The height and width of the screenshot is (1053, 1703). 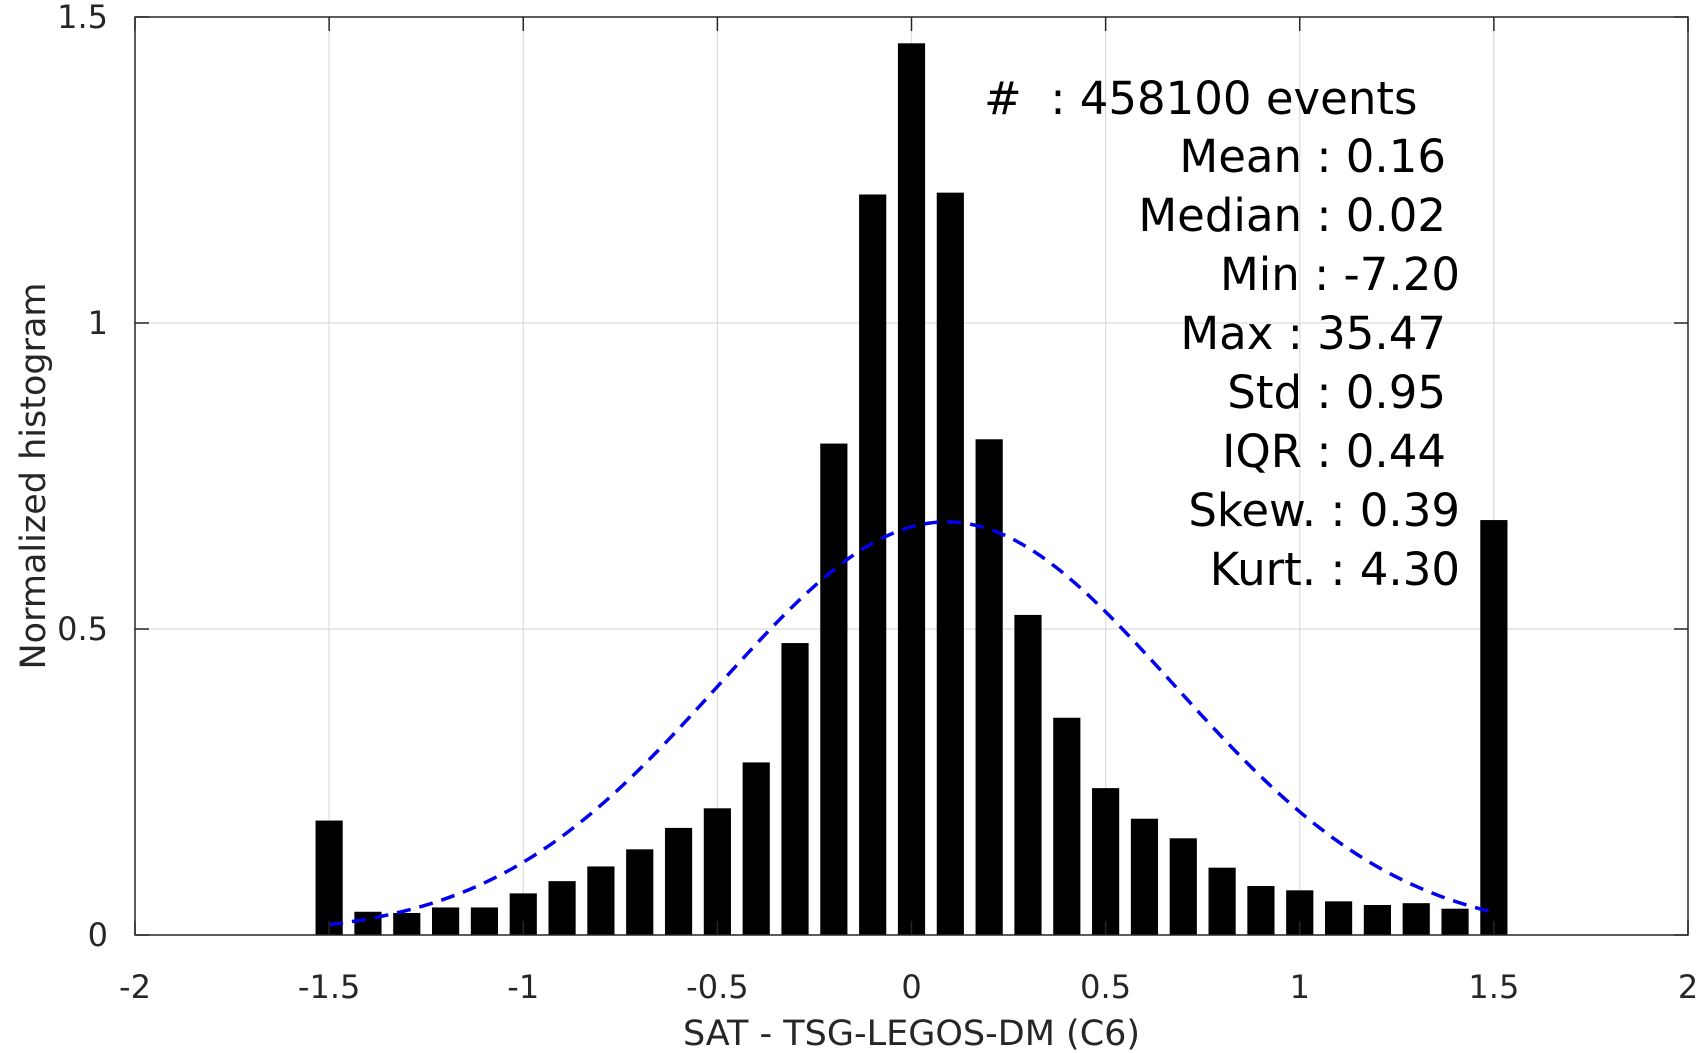 I want to click on x-tick-labels: -2 -1.5 -1 -0.5 0 0.5 1 1.5 2, so click(x=908, y=987).